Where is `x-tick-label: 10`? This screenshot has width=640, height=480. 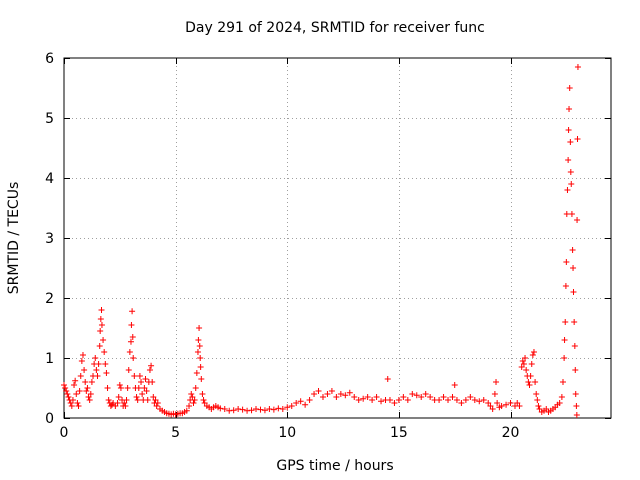
x-tick-label: 10 is located at coordinates (287, 433).